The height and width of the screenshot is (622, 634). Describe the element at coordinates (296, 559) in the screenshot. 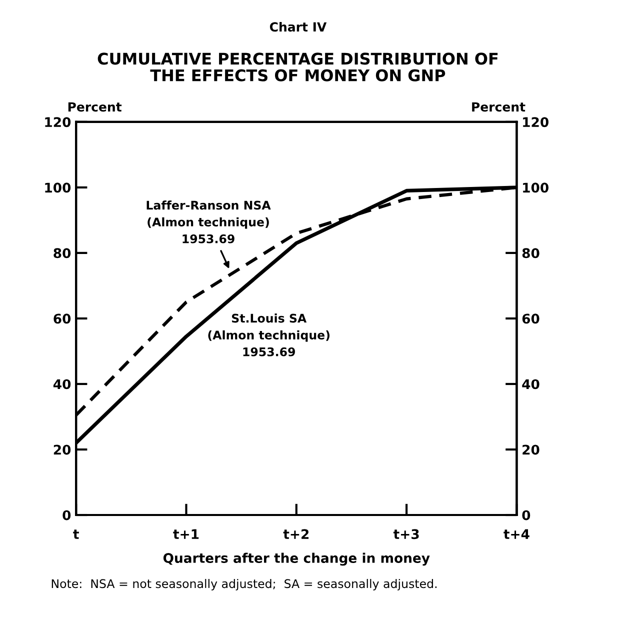

I see `x-axis-title: Quarters after the change in money` at that location.